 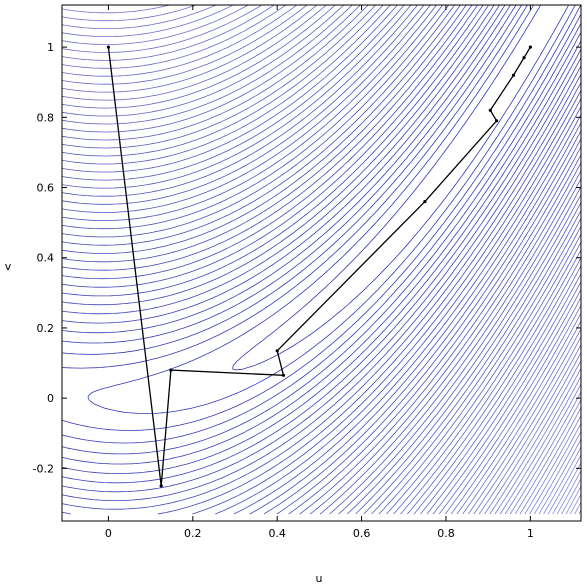 What do you see at coordinates (46, 258) in the screenshot?
I see `y-tick-label: 0.4` at bounding box center [46, 258].